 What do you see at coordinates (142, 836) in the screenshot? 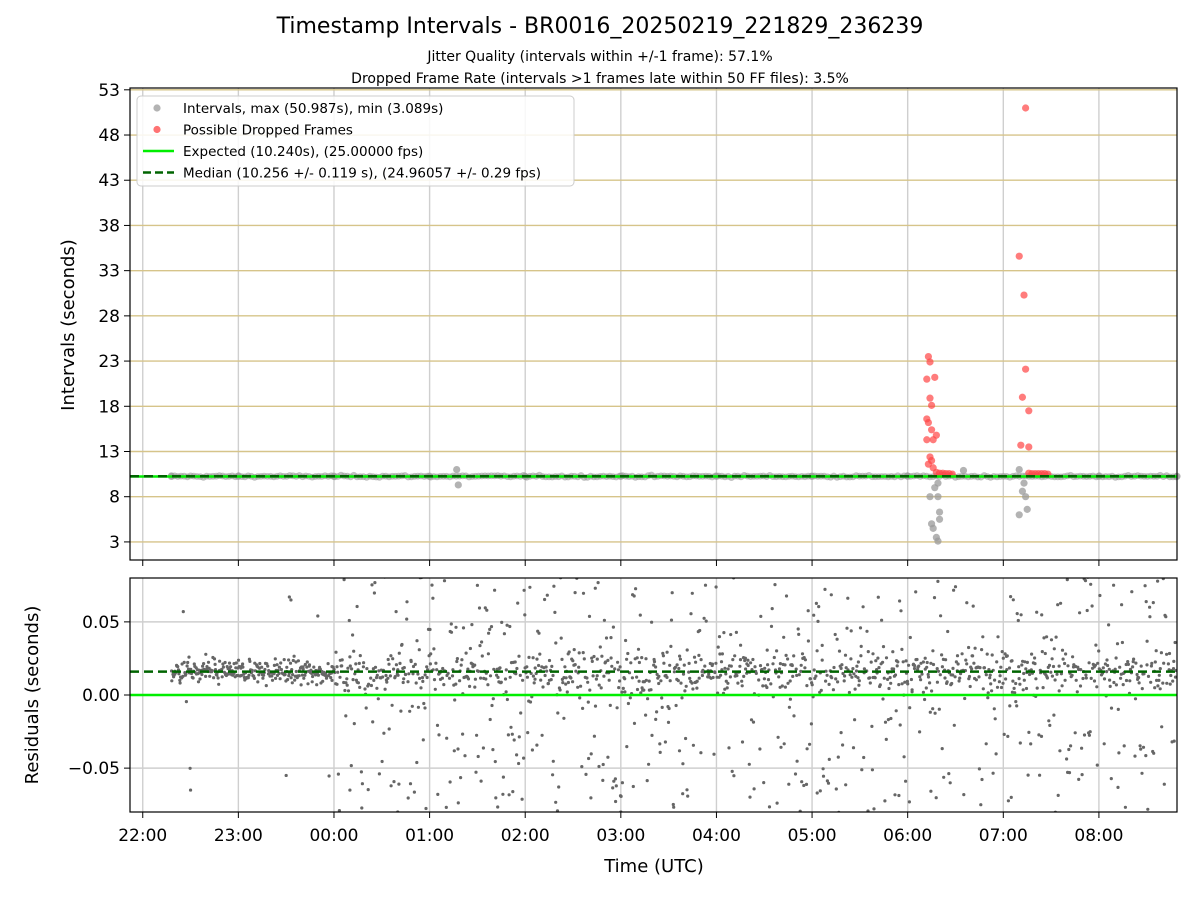
I see `time-xtick-label: 22:00` at bounding box center [142, 836].